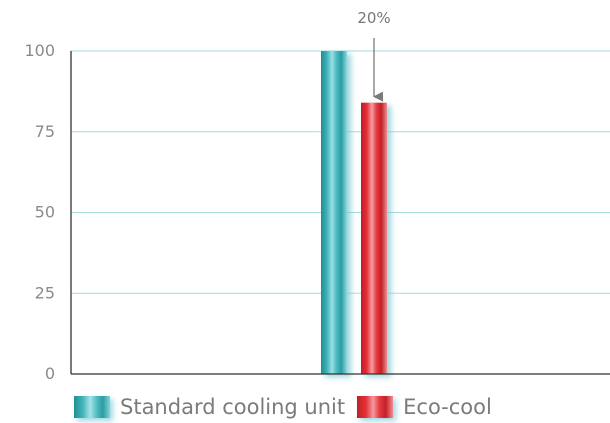  I want to click on legend-label-standard: Standard cooling unit, so click(233, 407).